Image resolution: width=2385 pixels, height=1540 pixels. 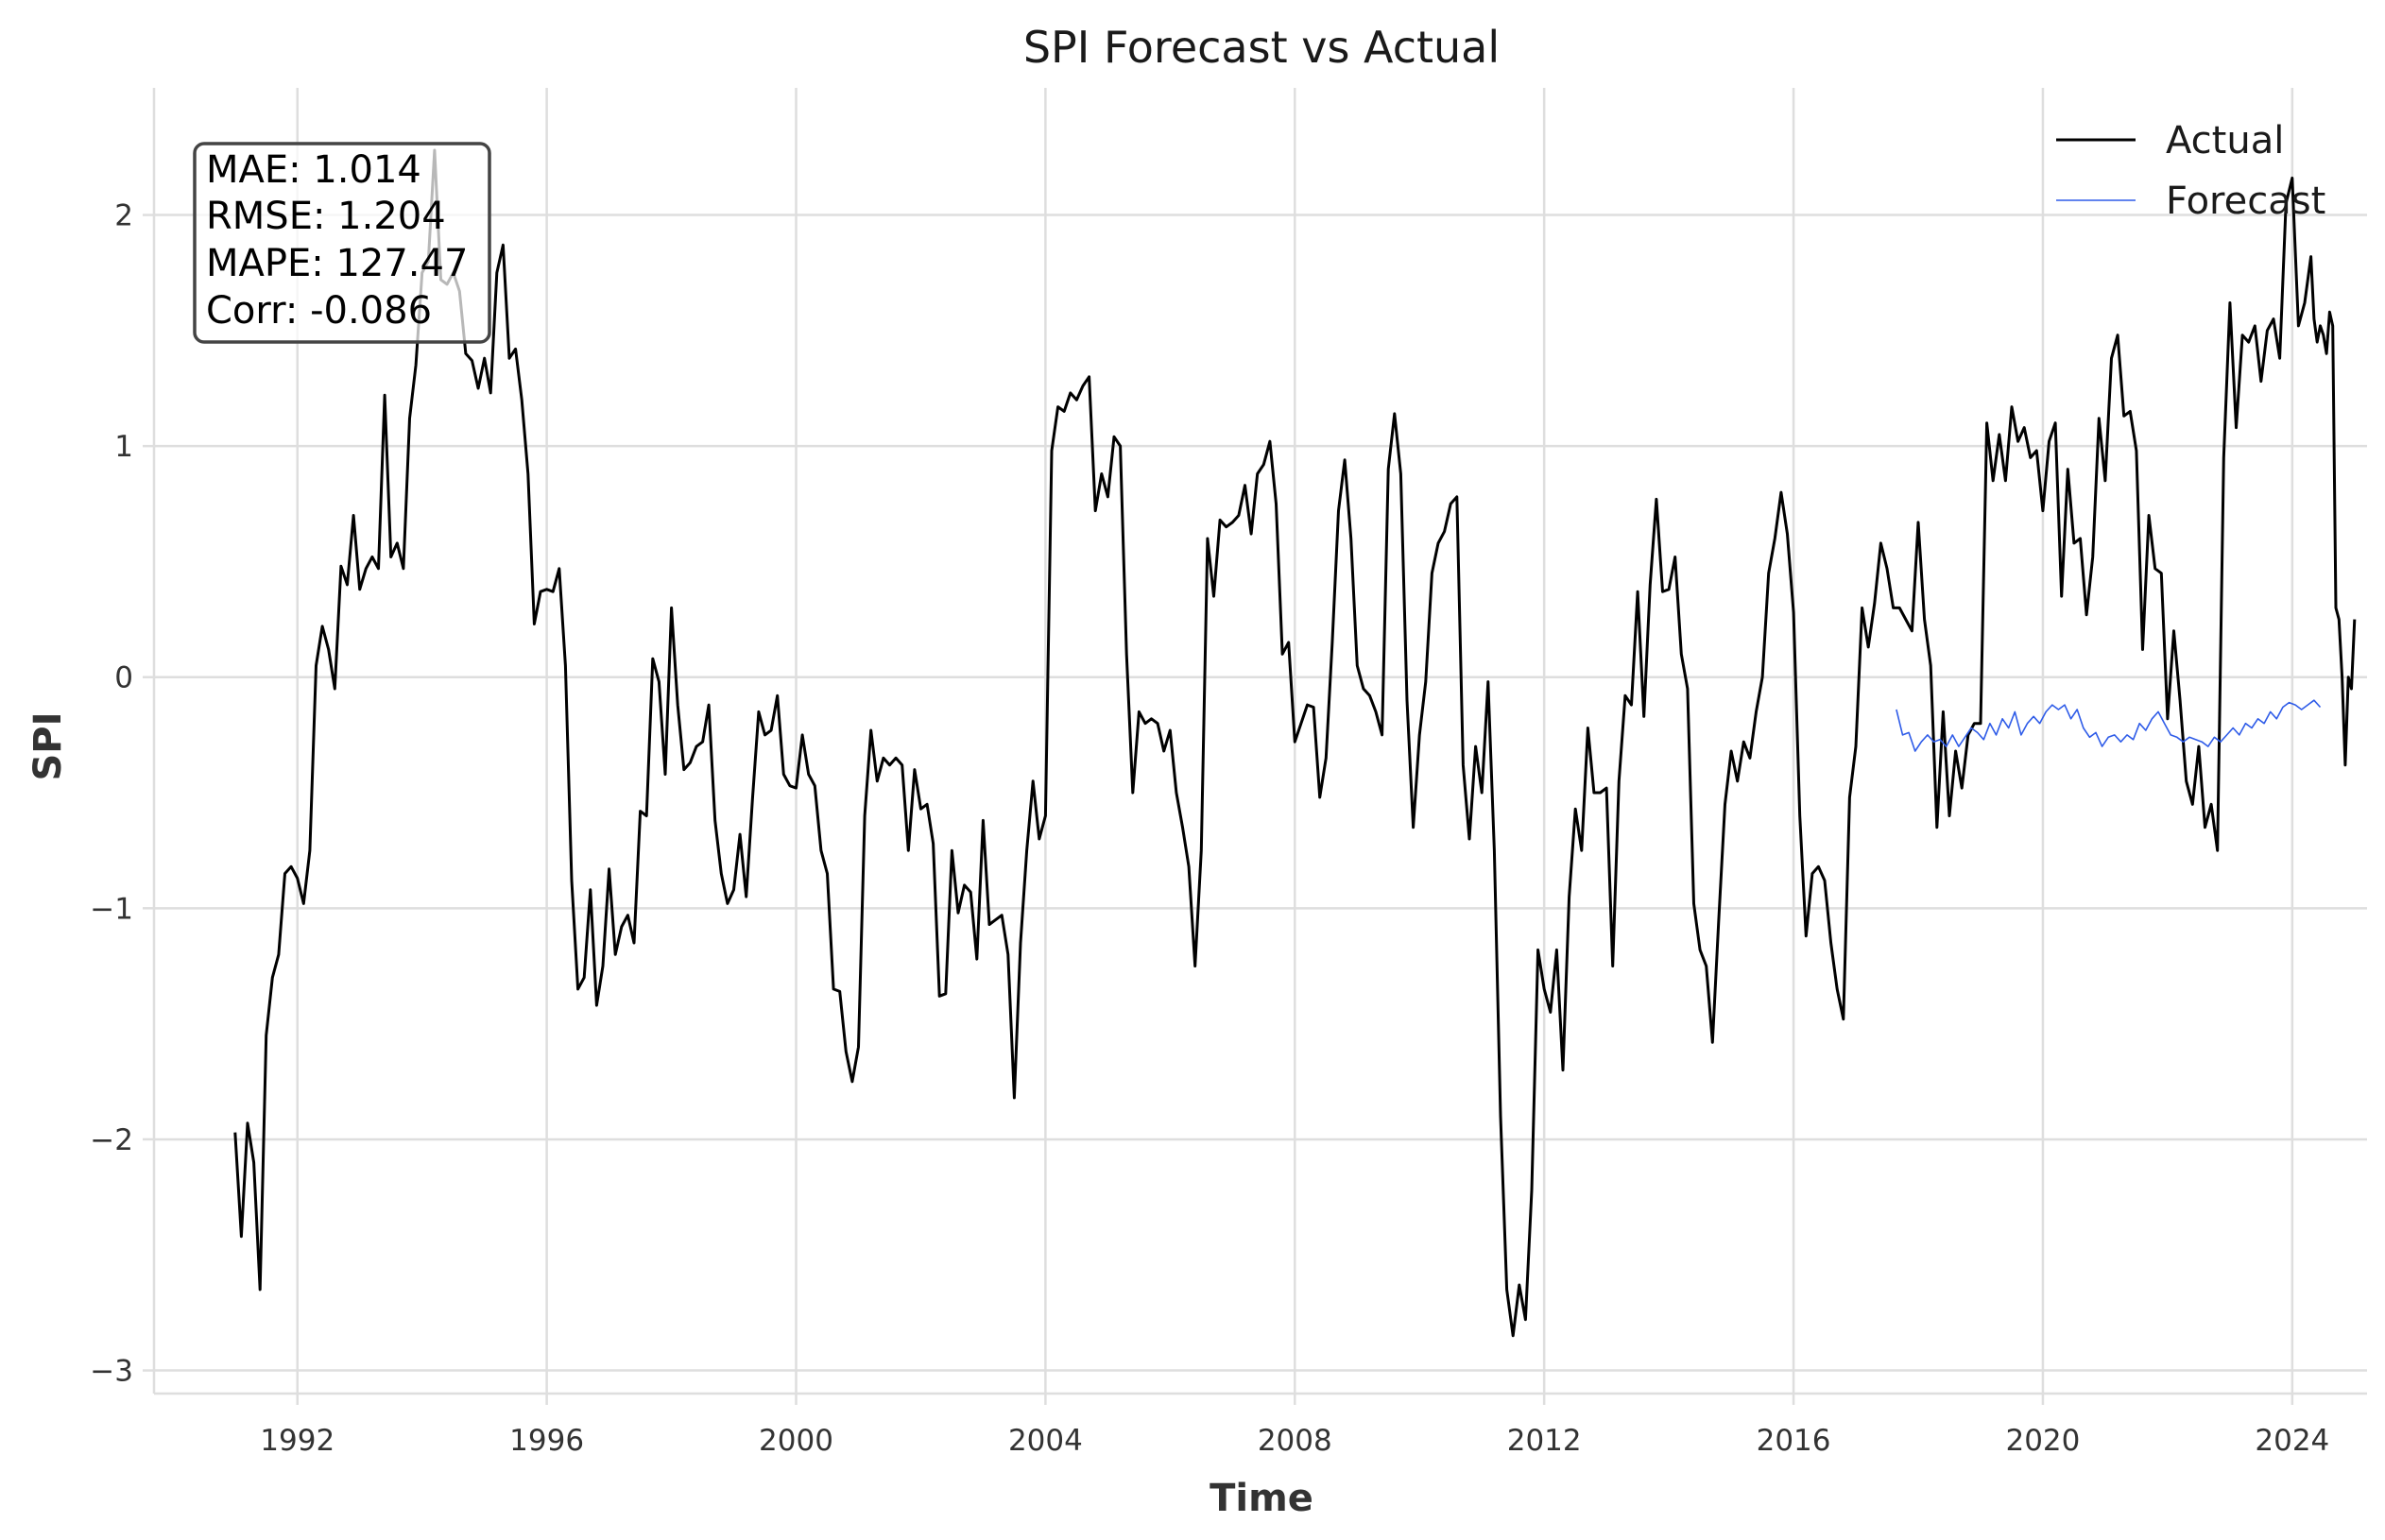 What do you see at coordinates (2042, 1441) in the screenshot?
I see `x-tick-label: 2020` at bounding box center [2042, 1441].